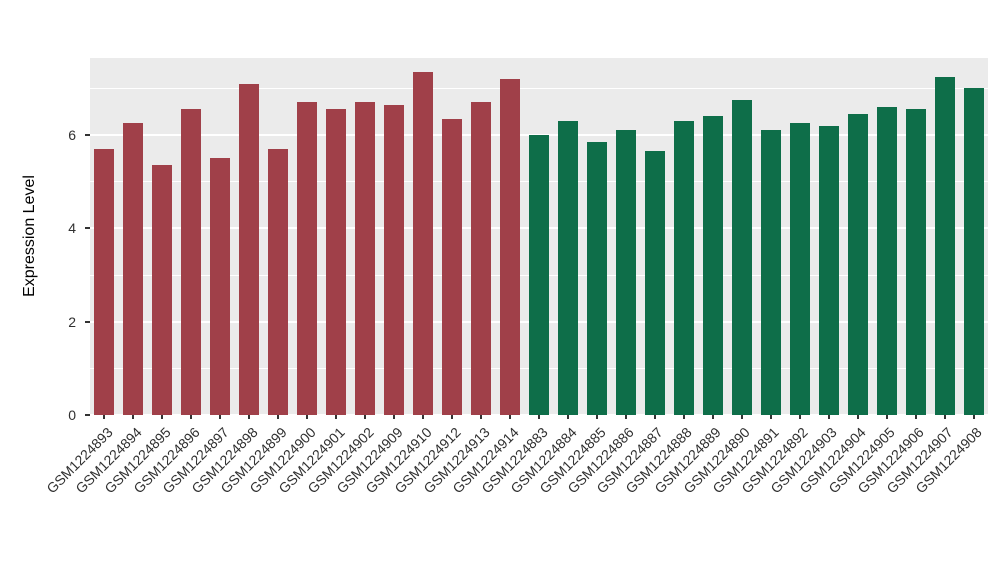 This screenshot has width=1000, height=580. What do you see at coordinates (915, 262) in the screenshot?
I see `bar-GSM1224906` at bounding box center [915, 262].